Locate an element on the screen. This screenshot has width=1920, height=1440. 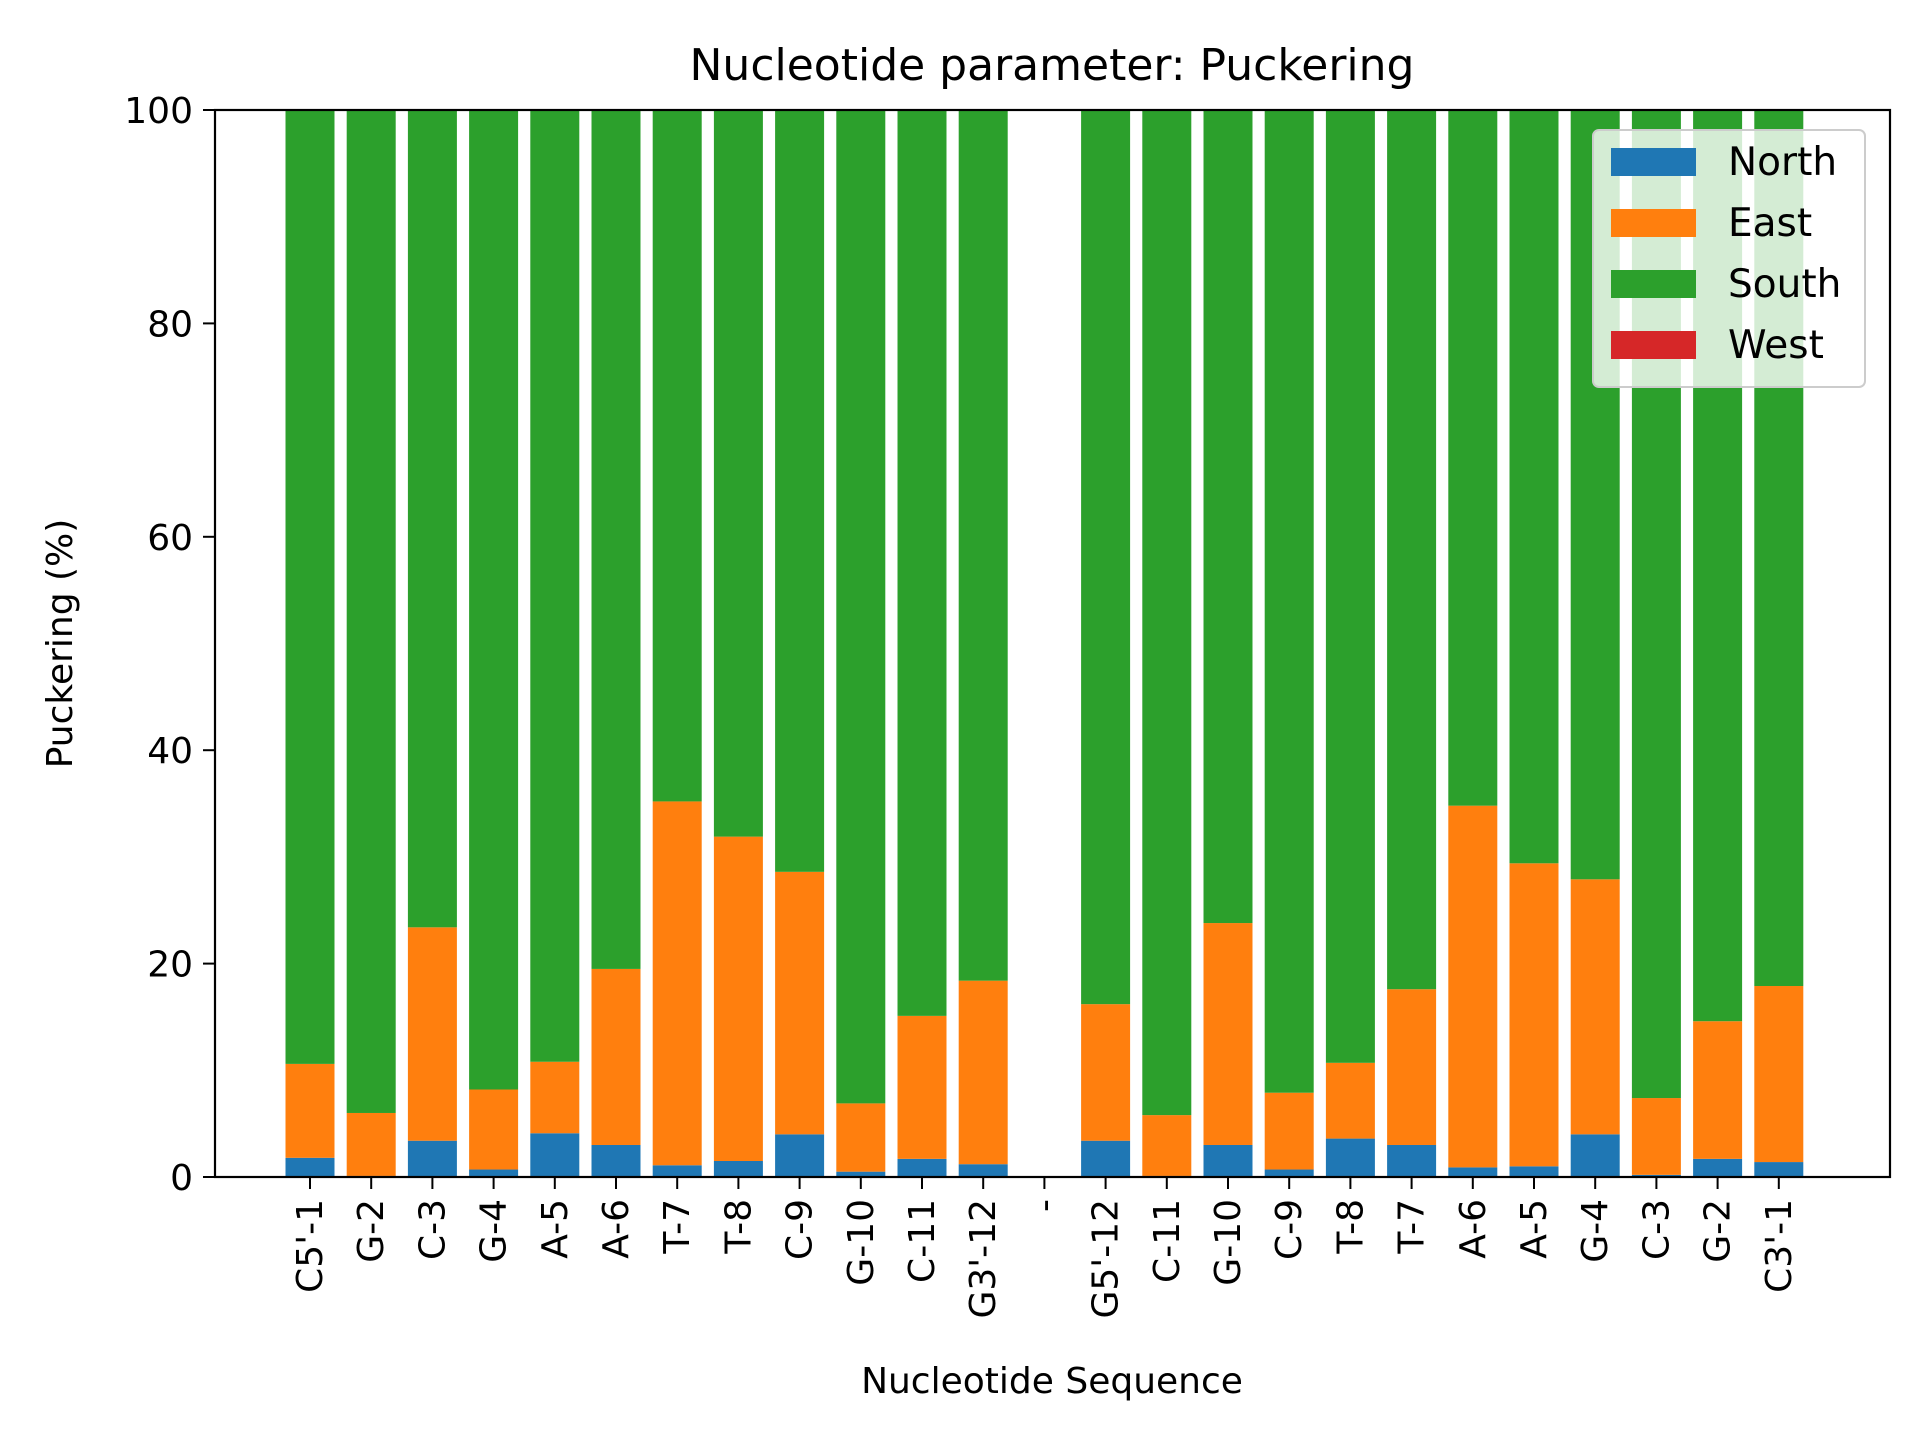
x-tick-label-20: A-5 is located at coordinates (1534, 1229).